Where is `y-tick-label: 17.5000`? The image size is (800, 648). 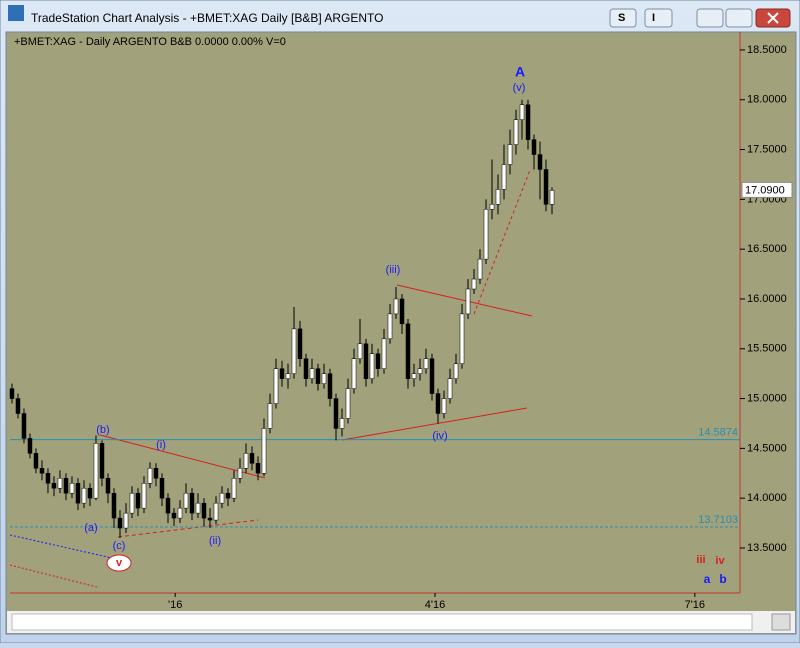
y-tick-label: 17.5000 is located at coordinates (767, 149).